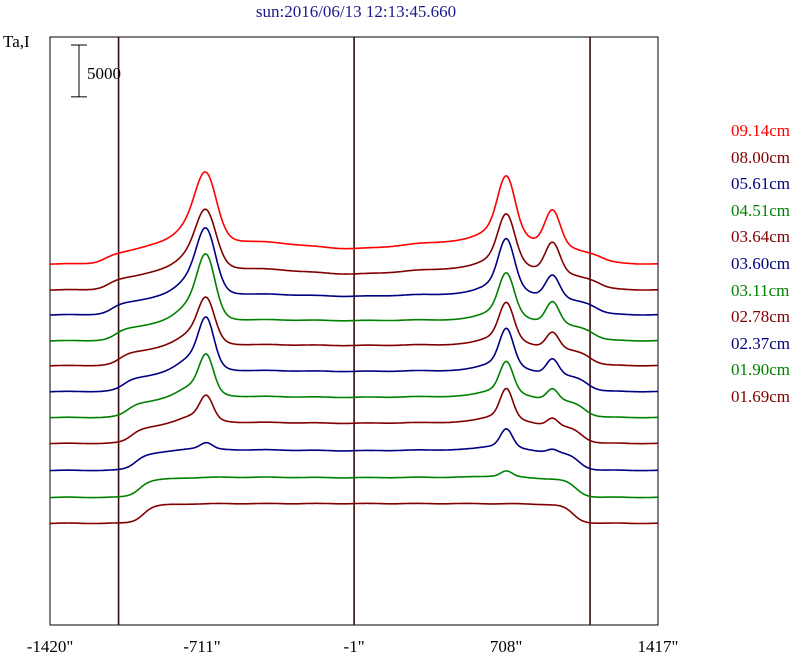  What do you see at coordinates (104, 73) in the screenshot?
I see `scale-bar-label: 5000` at bounding box center [104, 73].